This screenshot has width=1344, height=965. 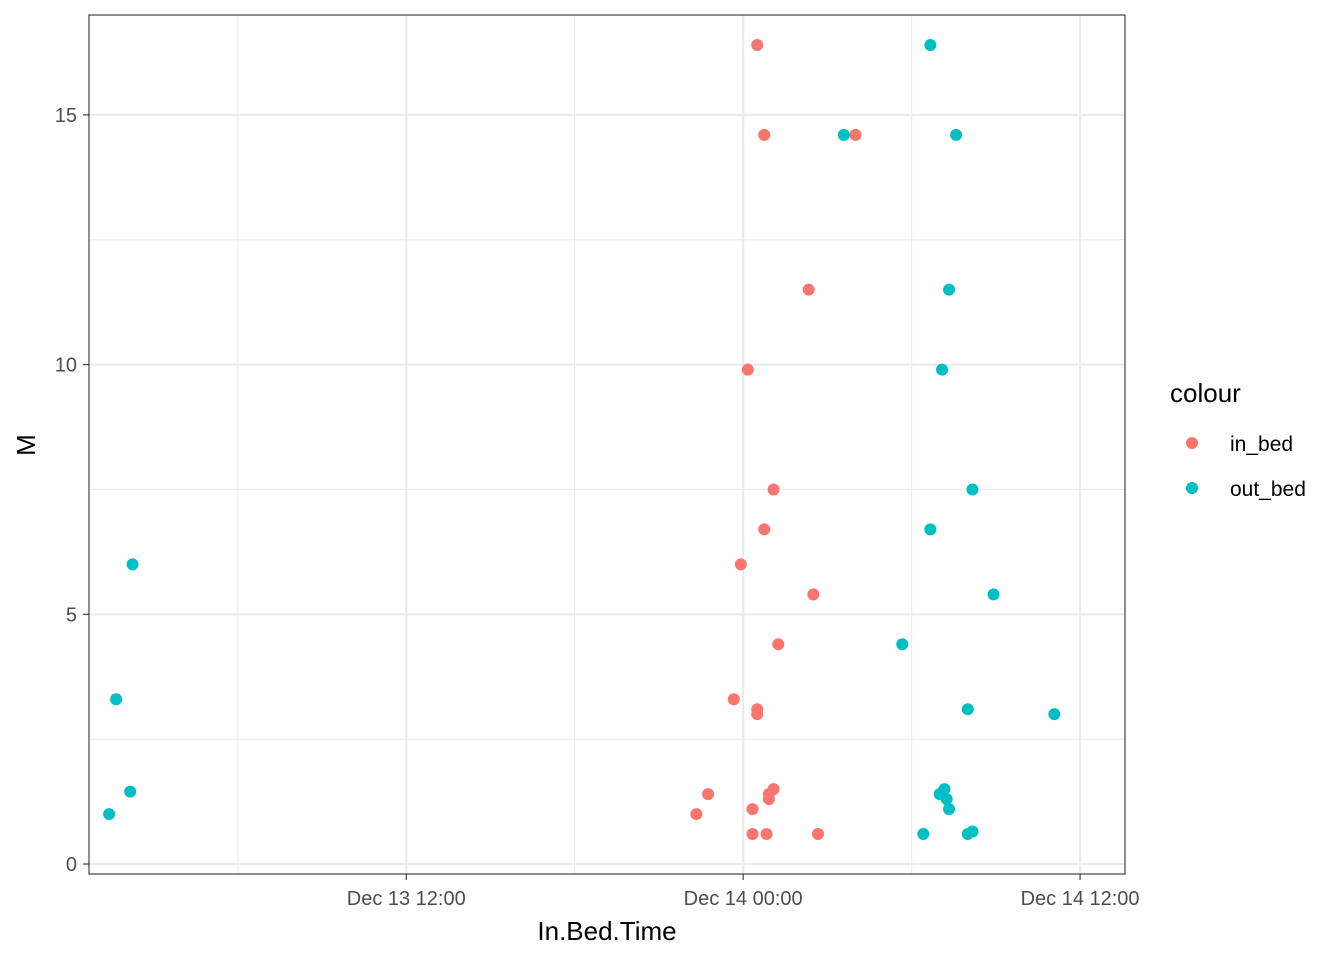 I want to click on legend-label: out_bed, so click(x=1268, y=489).